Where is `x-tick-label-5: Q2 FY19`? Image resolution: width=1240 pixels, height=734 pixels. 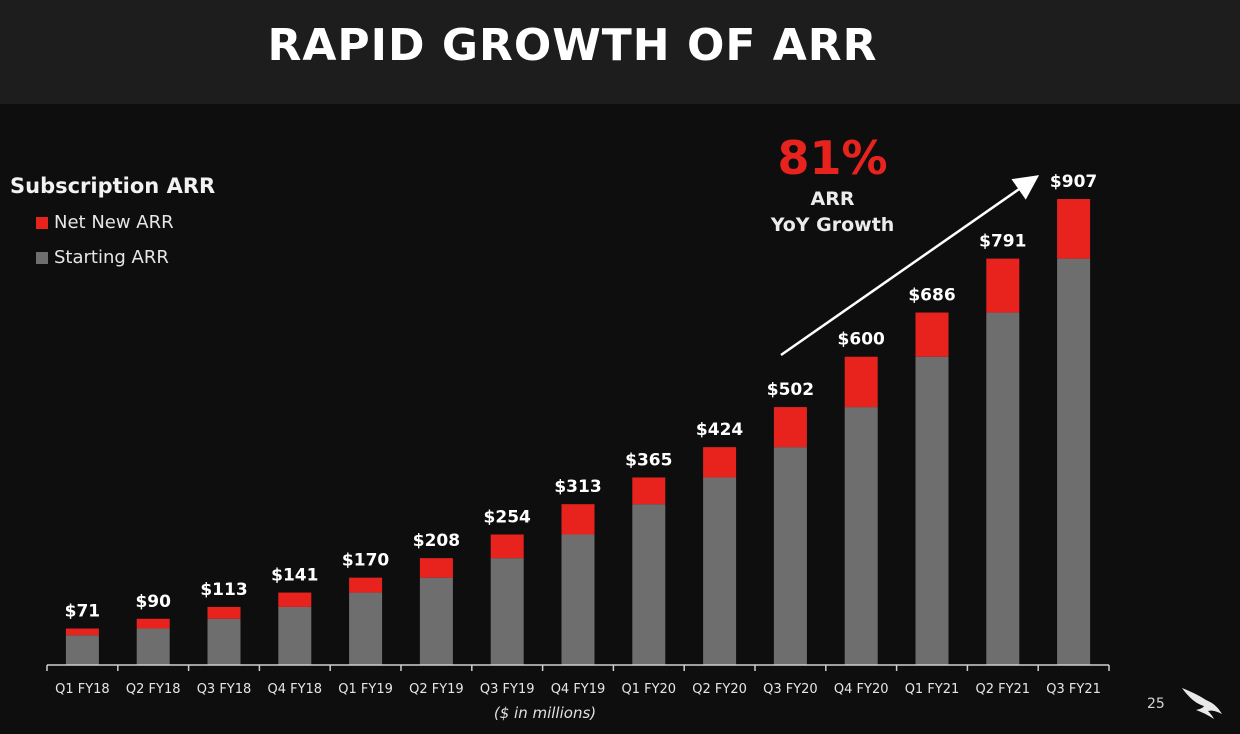
x-tick-label-5: Q2 FY19 is located at coordinates (436, 689).